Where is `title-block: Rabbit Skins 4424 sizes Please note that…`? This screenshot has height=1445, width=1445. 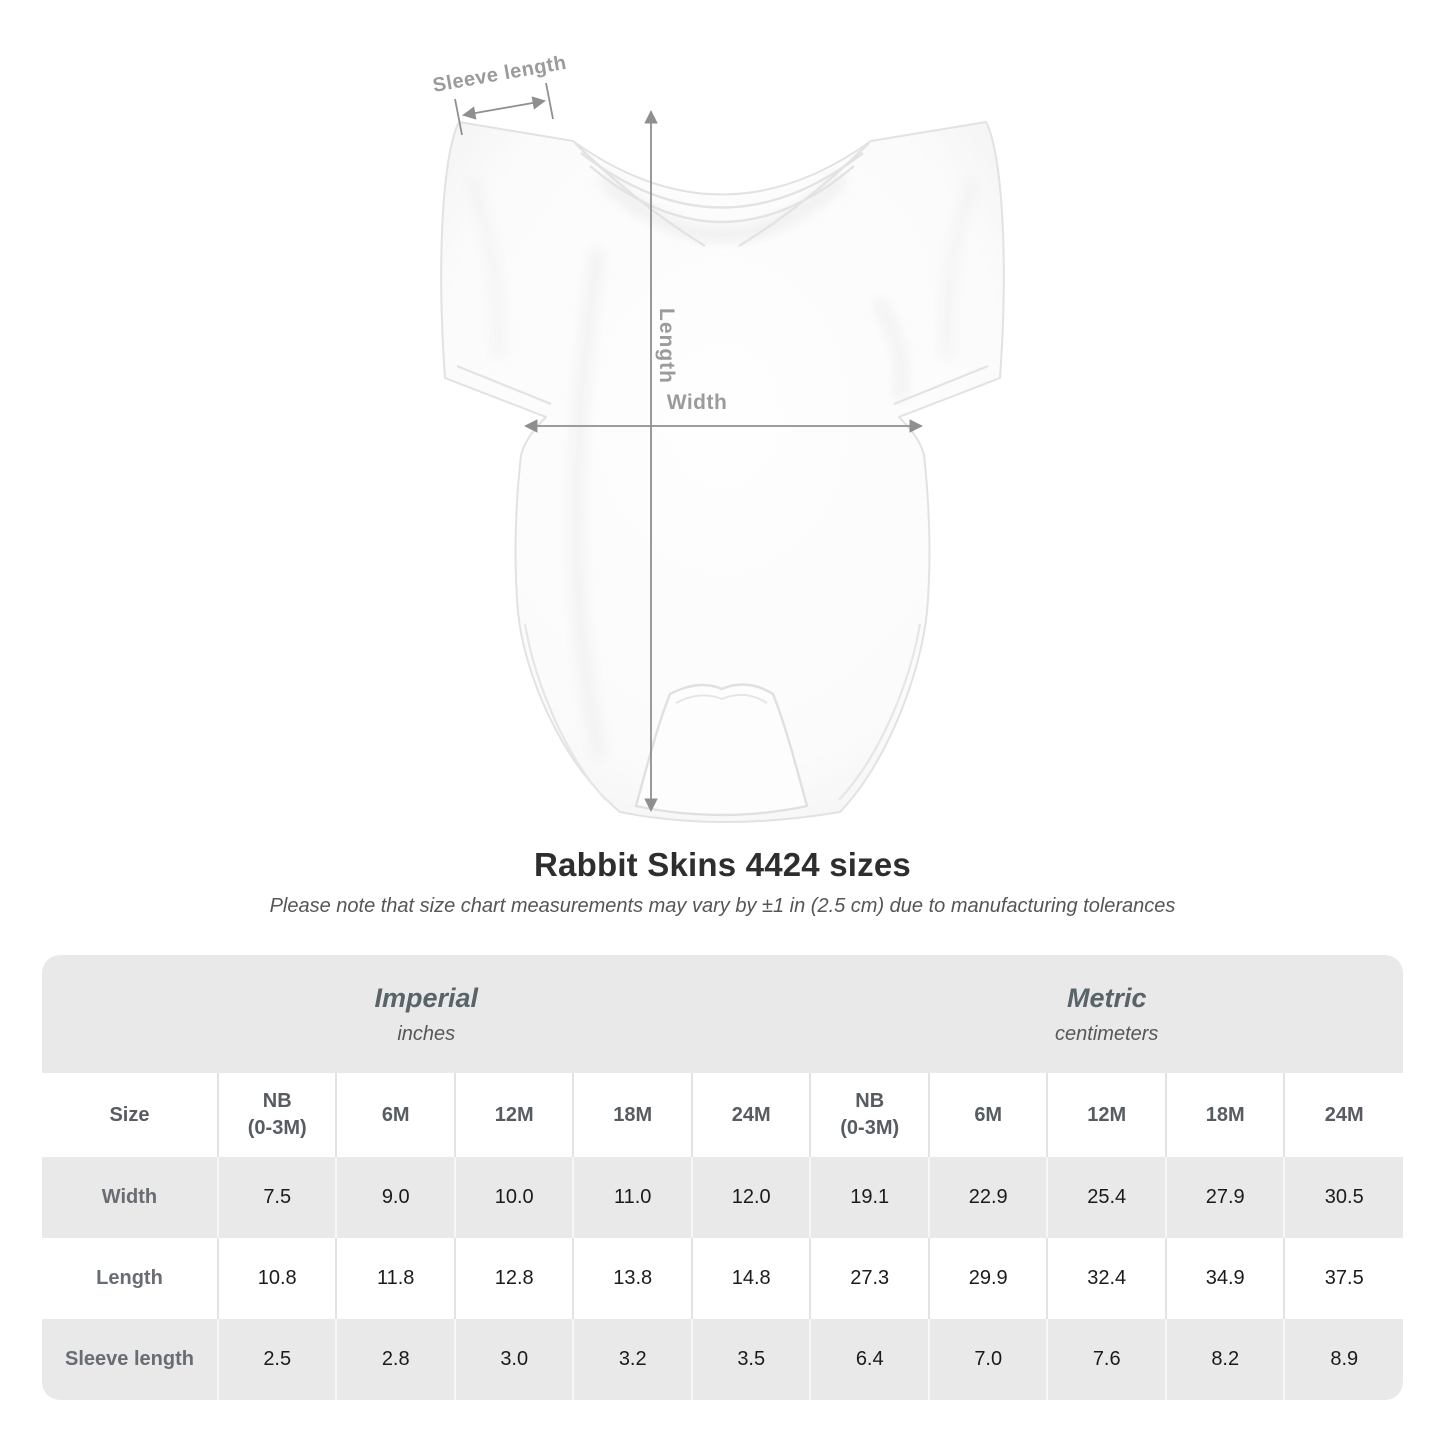
title-block: Rabbit Skins 4424 sizes Please note that… is located at coordinates (722, 882).